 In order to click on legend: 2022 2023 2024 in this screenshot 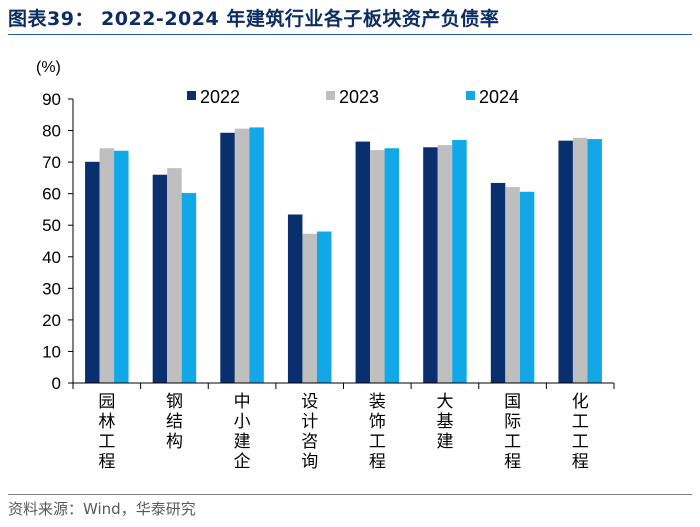, I will do `click(353, 97)`.